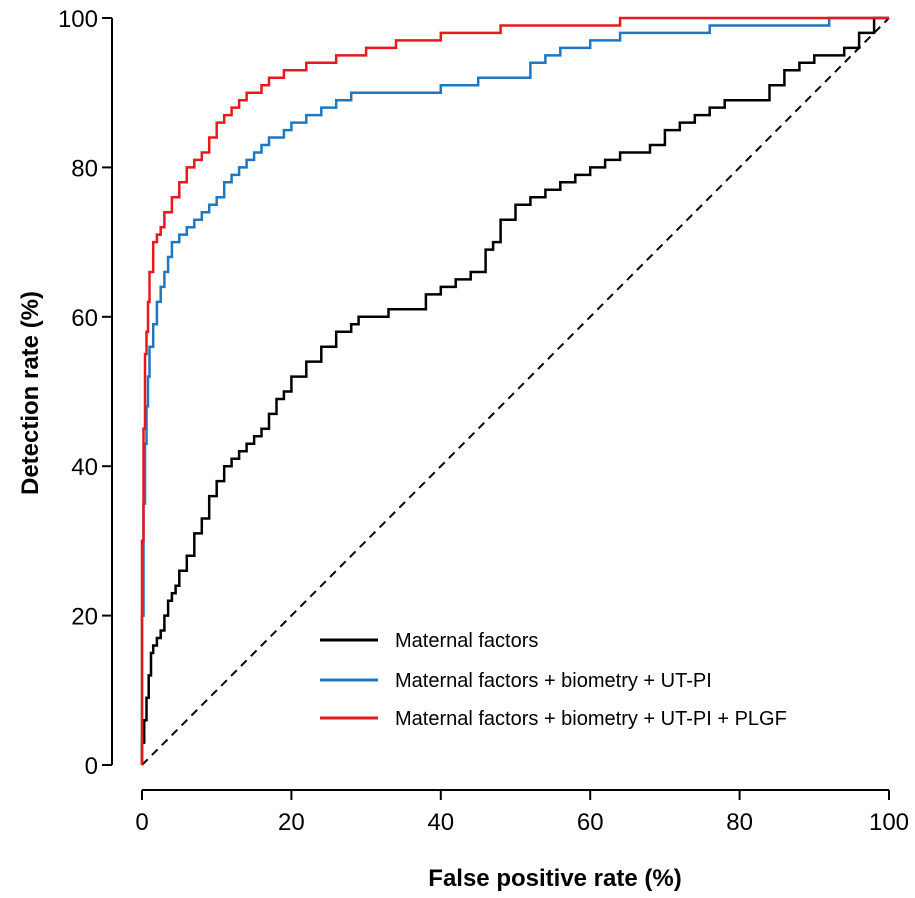 The width and height of the screenshot is (915, 898). I want to click on x-tick-label: 40, so click(440, 822).